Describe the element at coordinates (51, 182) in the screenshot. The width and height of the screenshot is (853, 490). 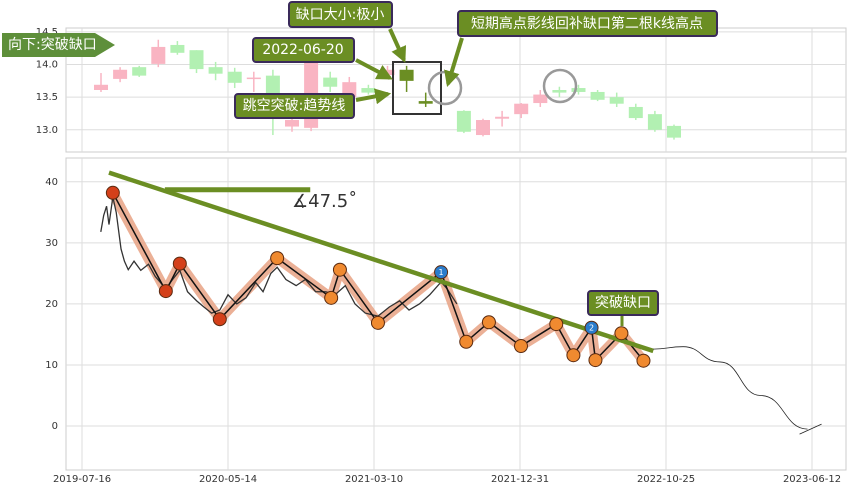
I see `y-tick-label: 40` at that location.